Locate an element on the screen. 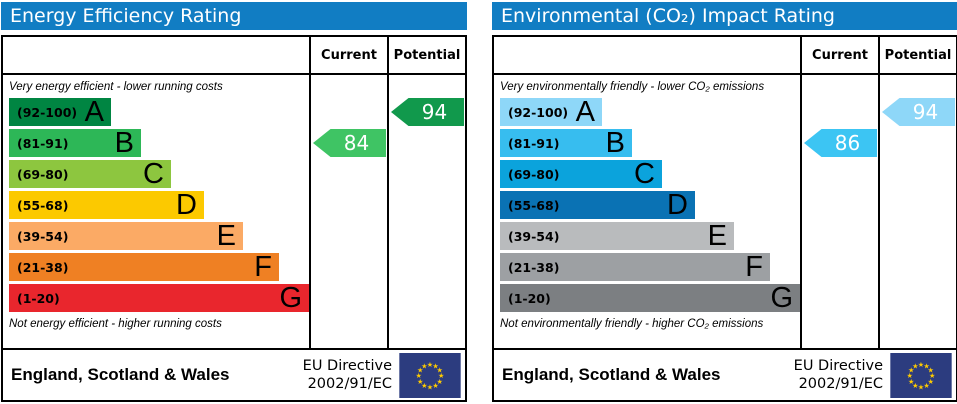 The height and width of the screenshot is (404, 957). band-range-label: (92-100) is located at coordinates (538, 112).